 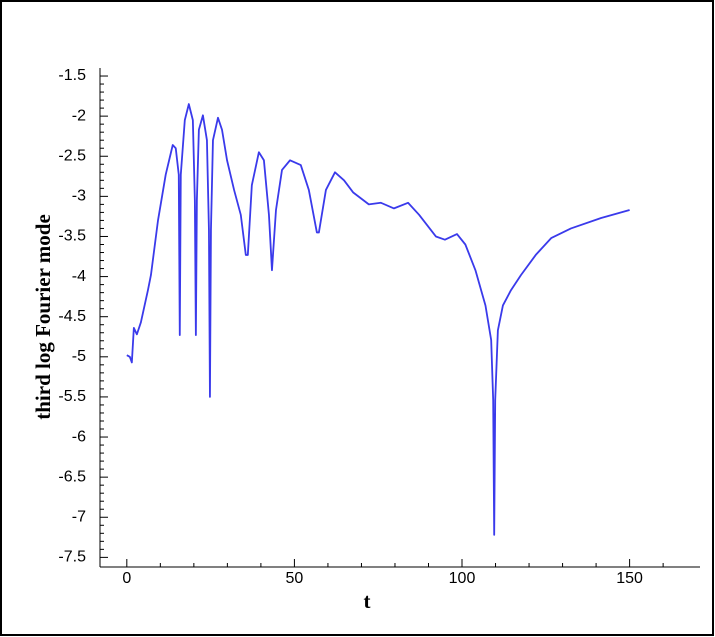 I want to click on y-tick-label: -2.5, so click(x=72, y=155).